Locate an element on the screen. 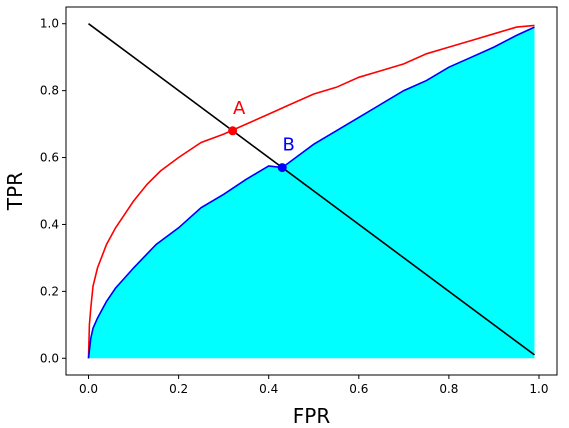 Image resolution: width=569 pixels, height=428 pixels. y-tick-label: 0.8 is located at coordinates (49, 91).